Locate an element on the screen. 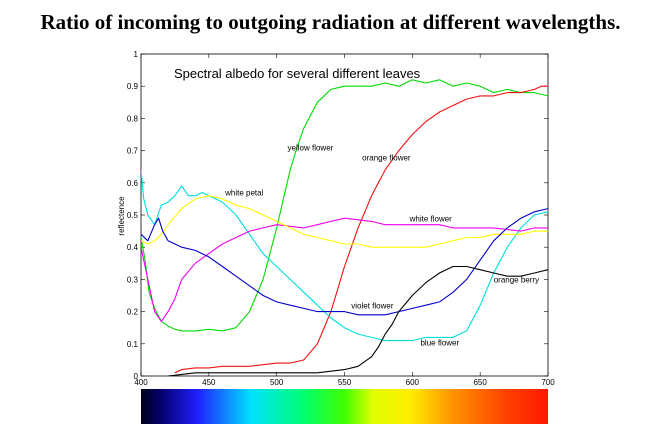 The image size is (661, 440). y-axis-label: reflectence is located at coordinates (121, 216).